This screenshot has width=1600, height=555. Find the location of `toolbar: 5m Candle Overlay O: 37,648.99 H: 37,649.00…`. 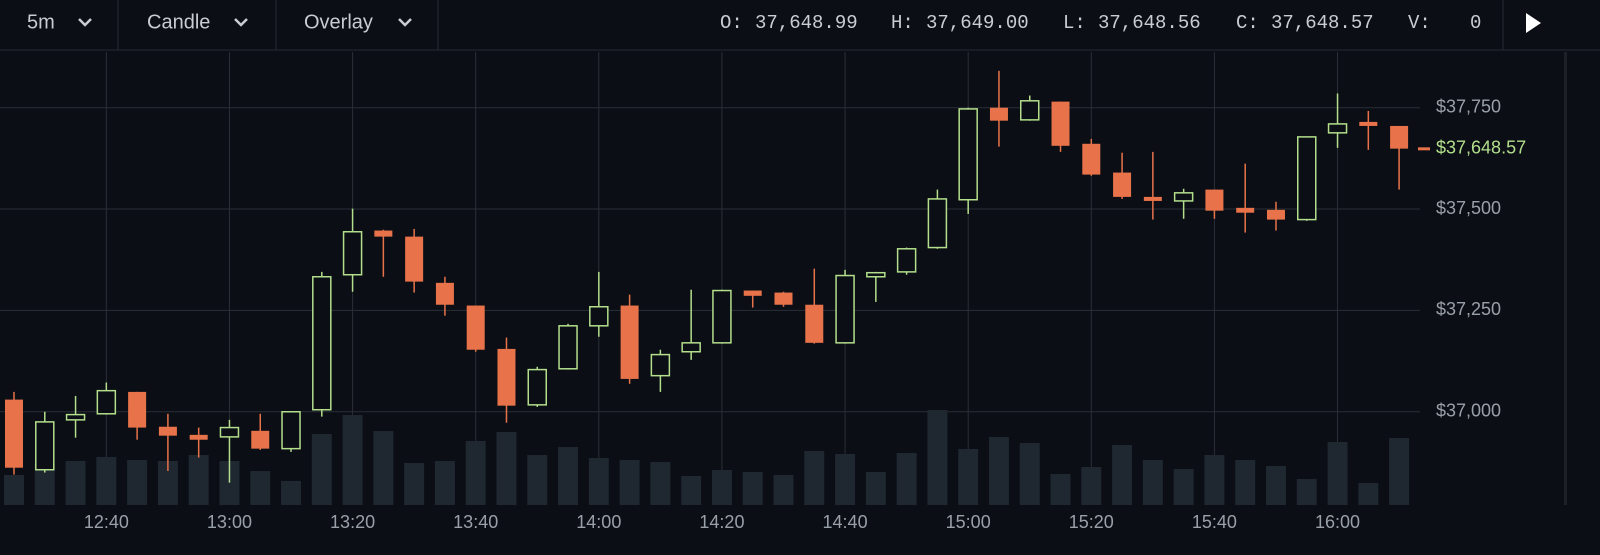

toolbar: 5m Candle Overlay O: 37,648.99 H: 37,649.00… is located at coordinates (800, 25).